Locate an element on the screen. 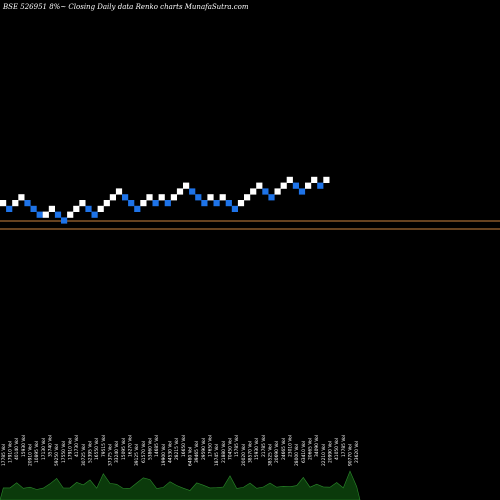 The height and width of the screenshot is (500, 500). volume-label: 70450 Vol is located at coordinates (231, 449).